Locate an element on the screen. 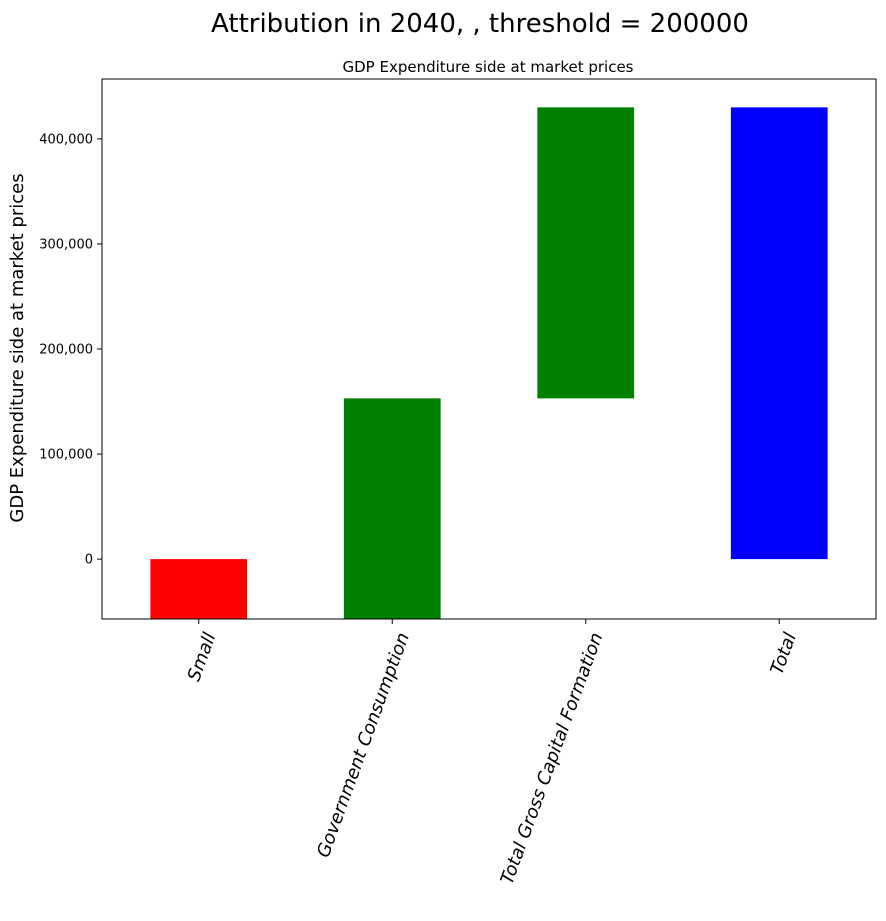  bar-government-consumption is located at coordinates (392, 508).